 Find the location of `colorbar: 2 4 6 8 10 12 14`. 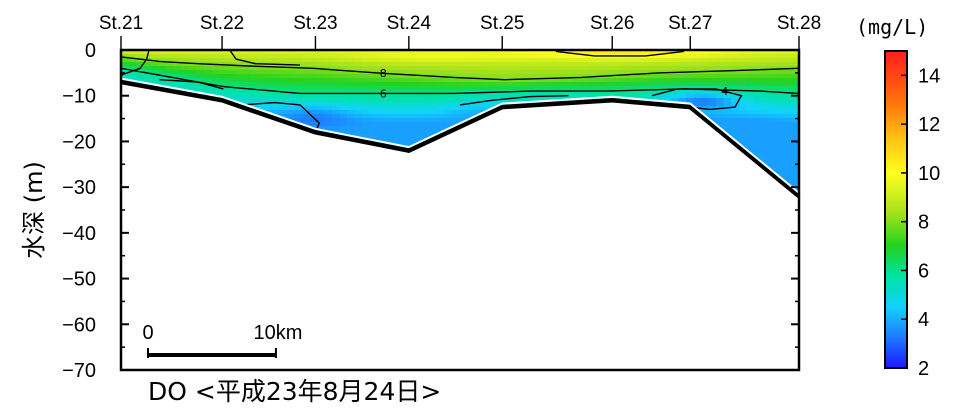

colorbar: 2 4 6 8 10 12 14 is located at coordinates (912, 215).